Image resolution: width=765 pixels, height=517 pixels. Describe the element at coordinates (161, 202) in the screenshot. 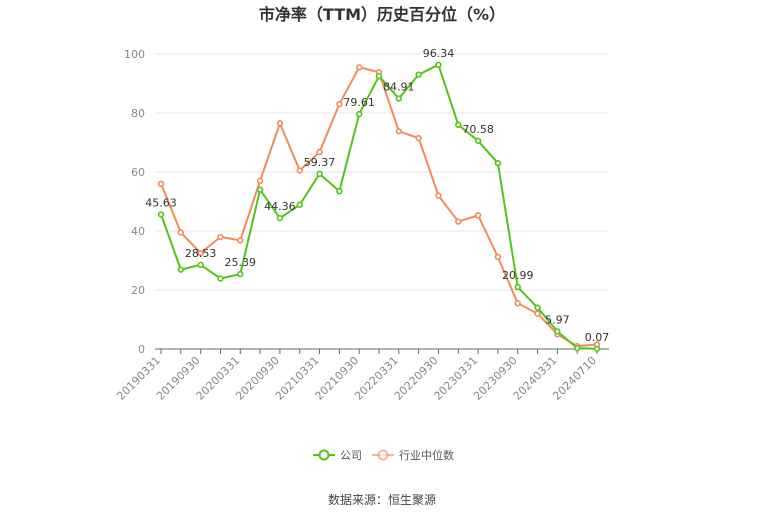

I see `data-label: 45.63` at that location.